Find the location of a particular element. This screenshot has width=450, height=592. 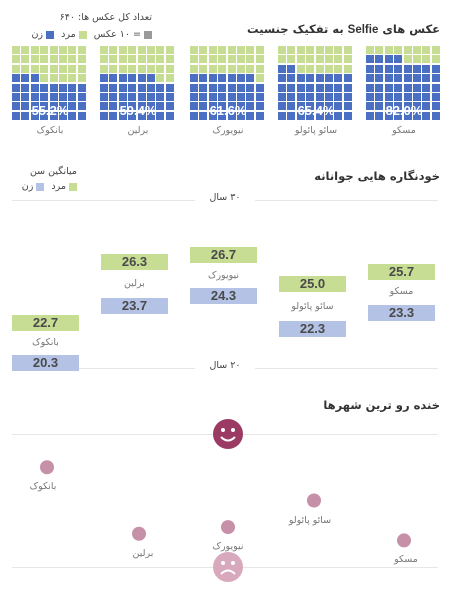

section2-legend: مرد زن is located at coordinates (44, 186).